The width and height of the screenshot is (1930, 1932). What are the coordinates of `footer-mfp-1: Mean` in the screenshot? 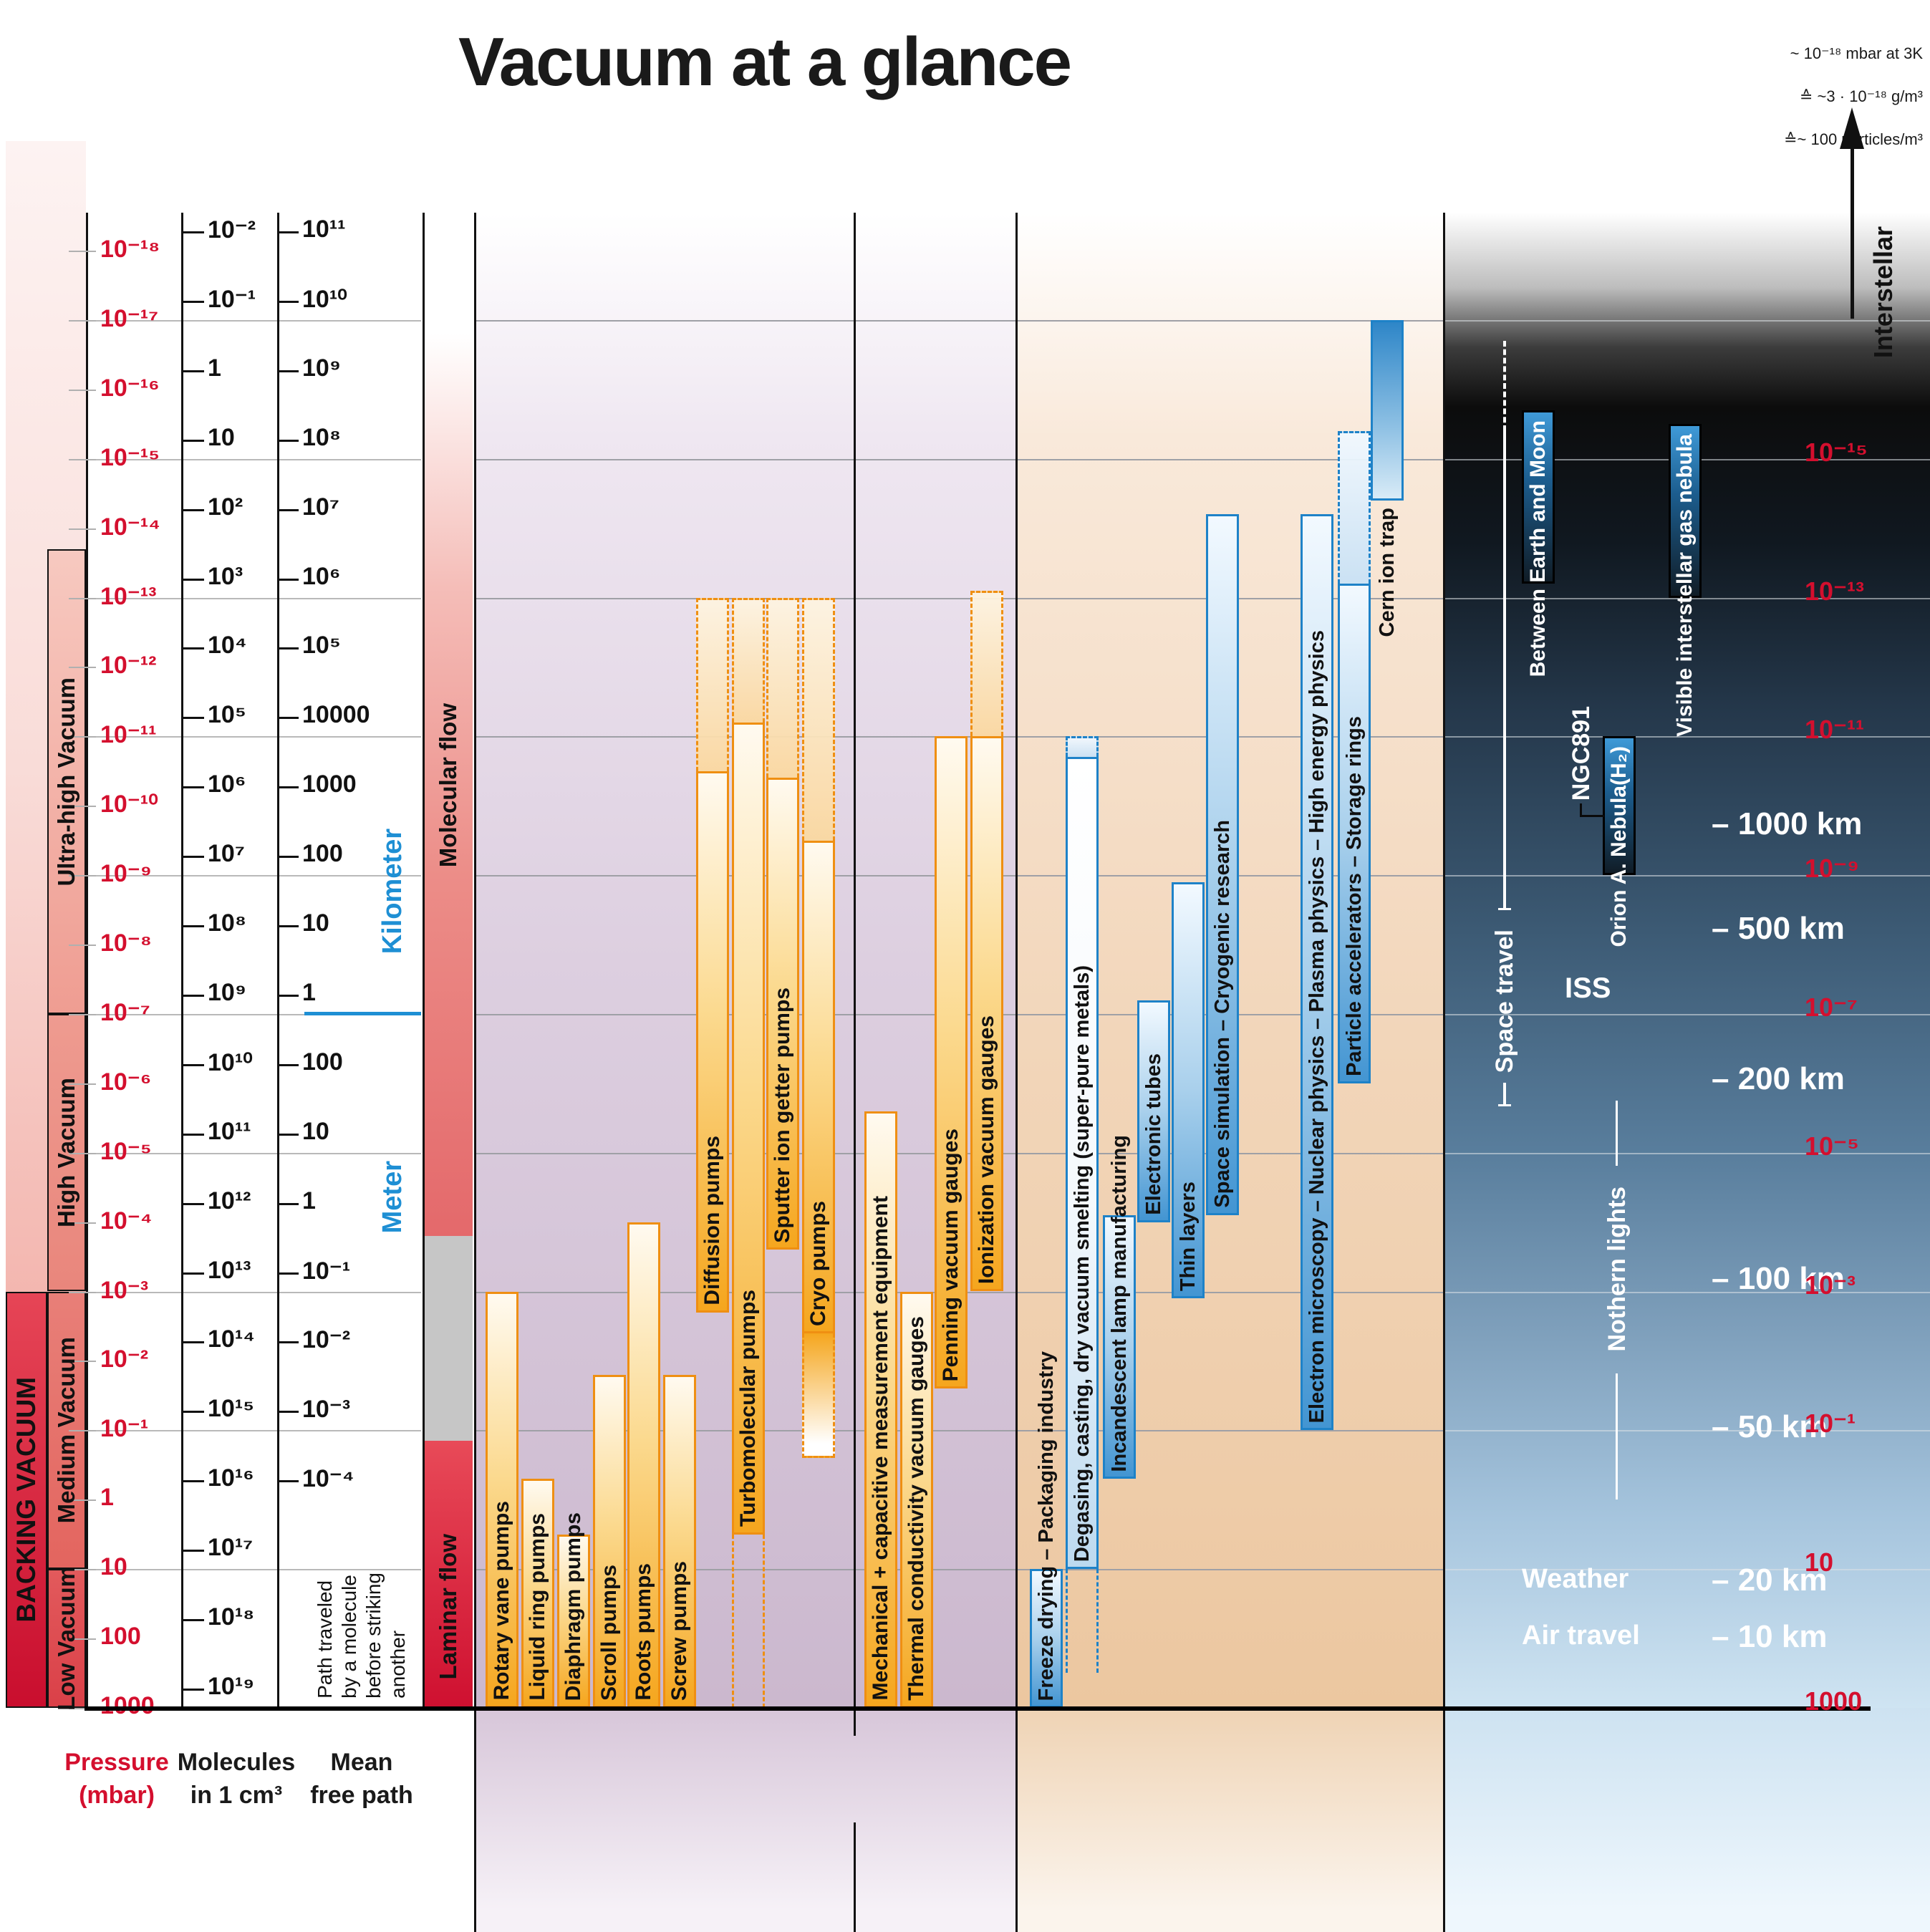 It's located at (362, 1762).